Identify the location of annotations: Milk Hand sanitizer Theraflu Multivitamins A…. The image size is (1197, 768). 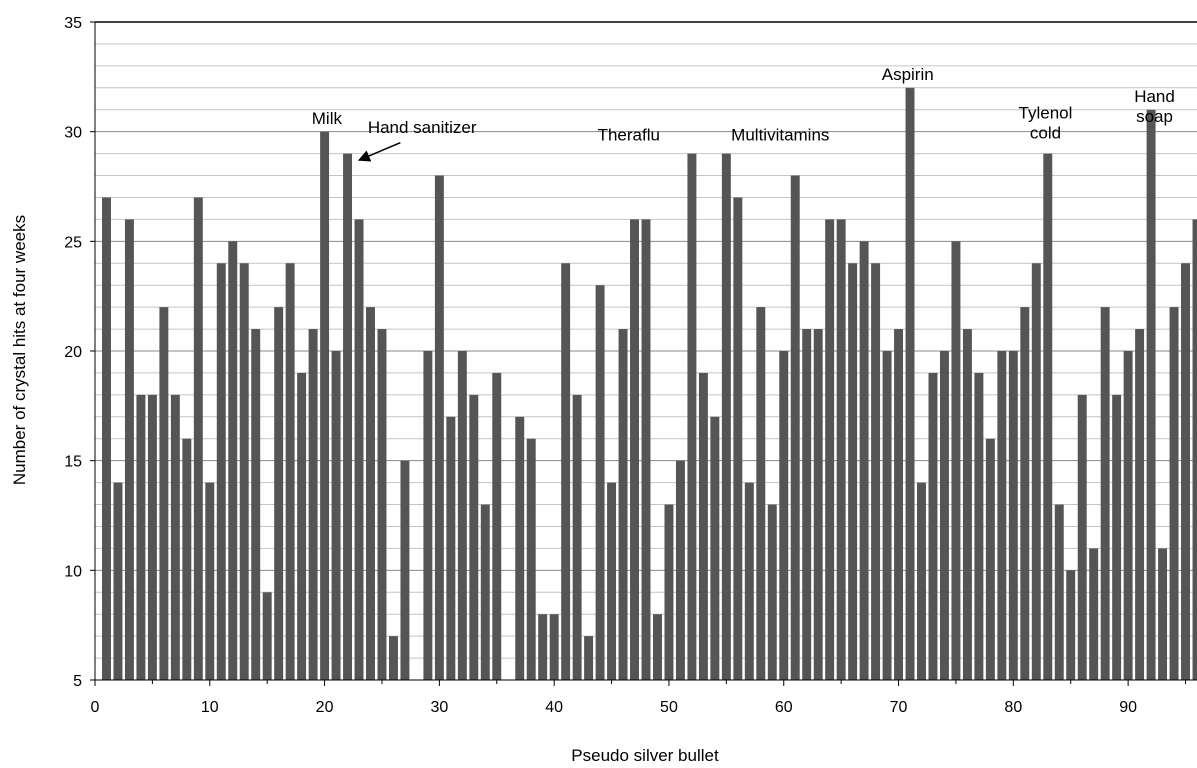
(743, 113).